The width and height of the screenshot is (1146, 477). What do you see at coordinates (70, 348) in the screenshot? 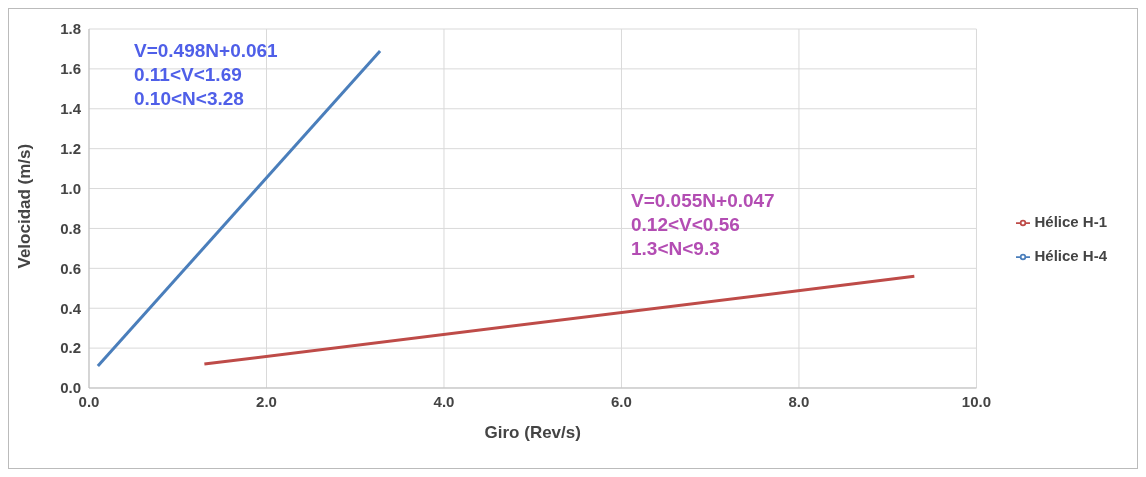
I see `y-tick-label: 0.2` at bounding box center [70, 348].